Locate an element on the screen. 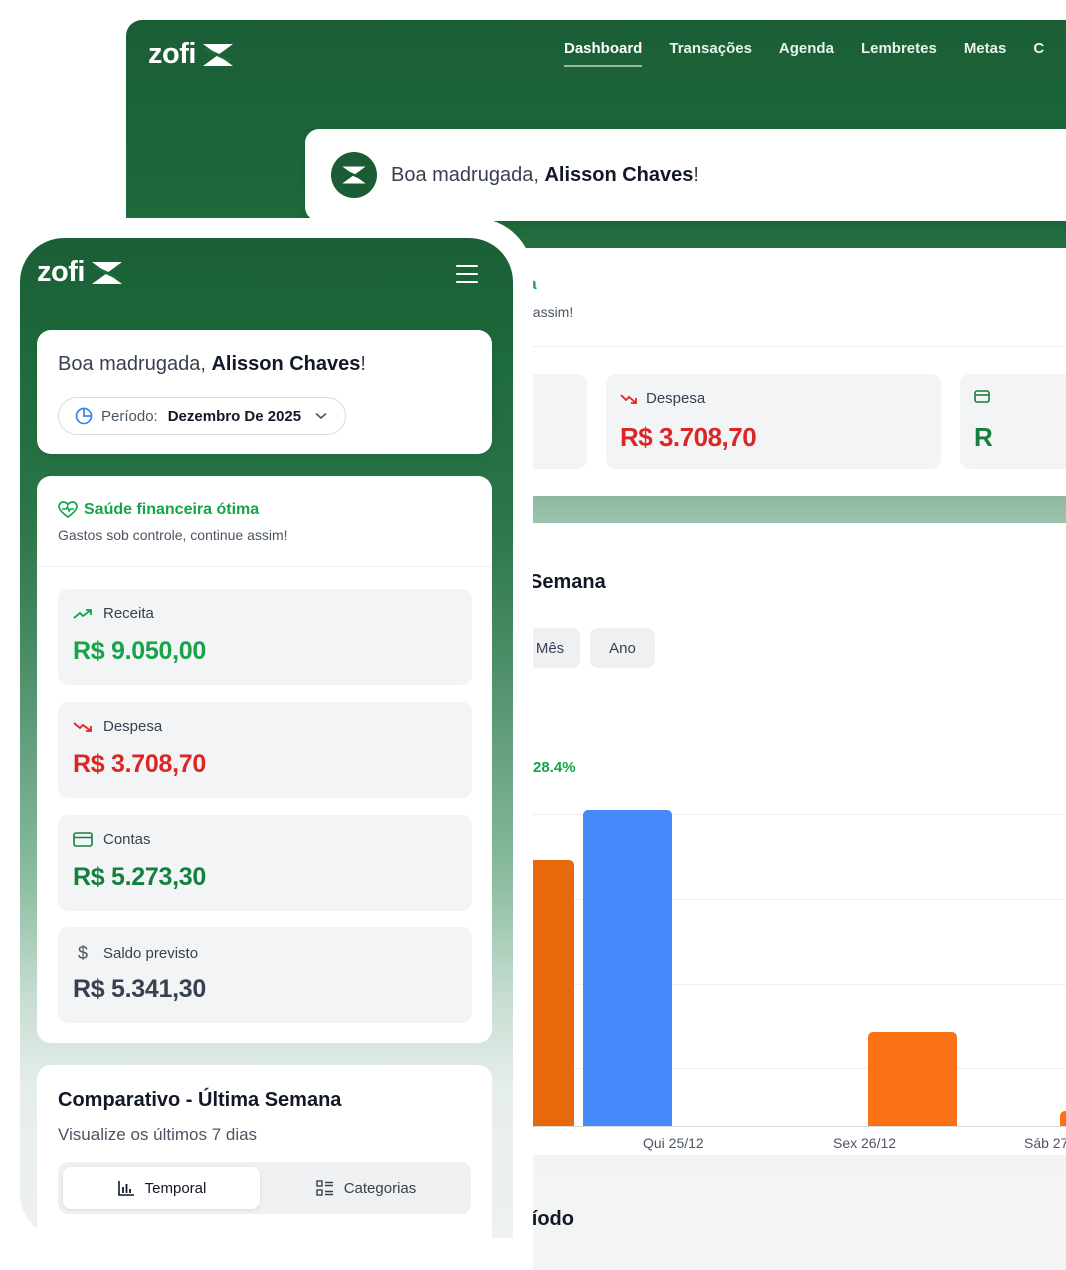 The width and height of the screenshot is (1066, 1270). desktop-despesa-label: Despesa is located at coordinates (662, 398).